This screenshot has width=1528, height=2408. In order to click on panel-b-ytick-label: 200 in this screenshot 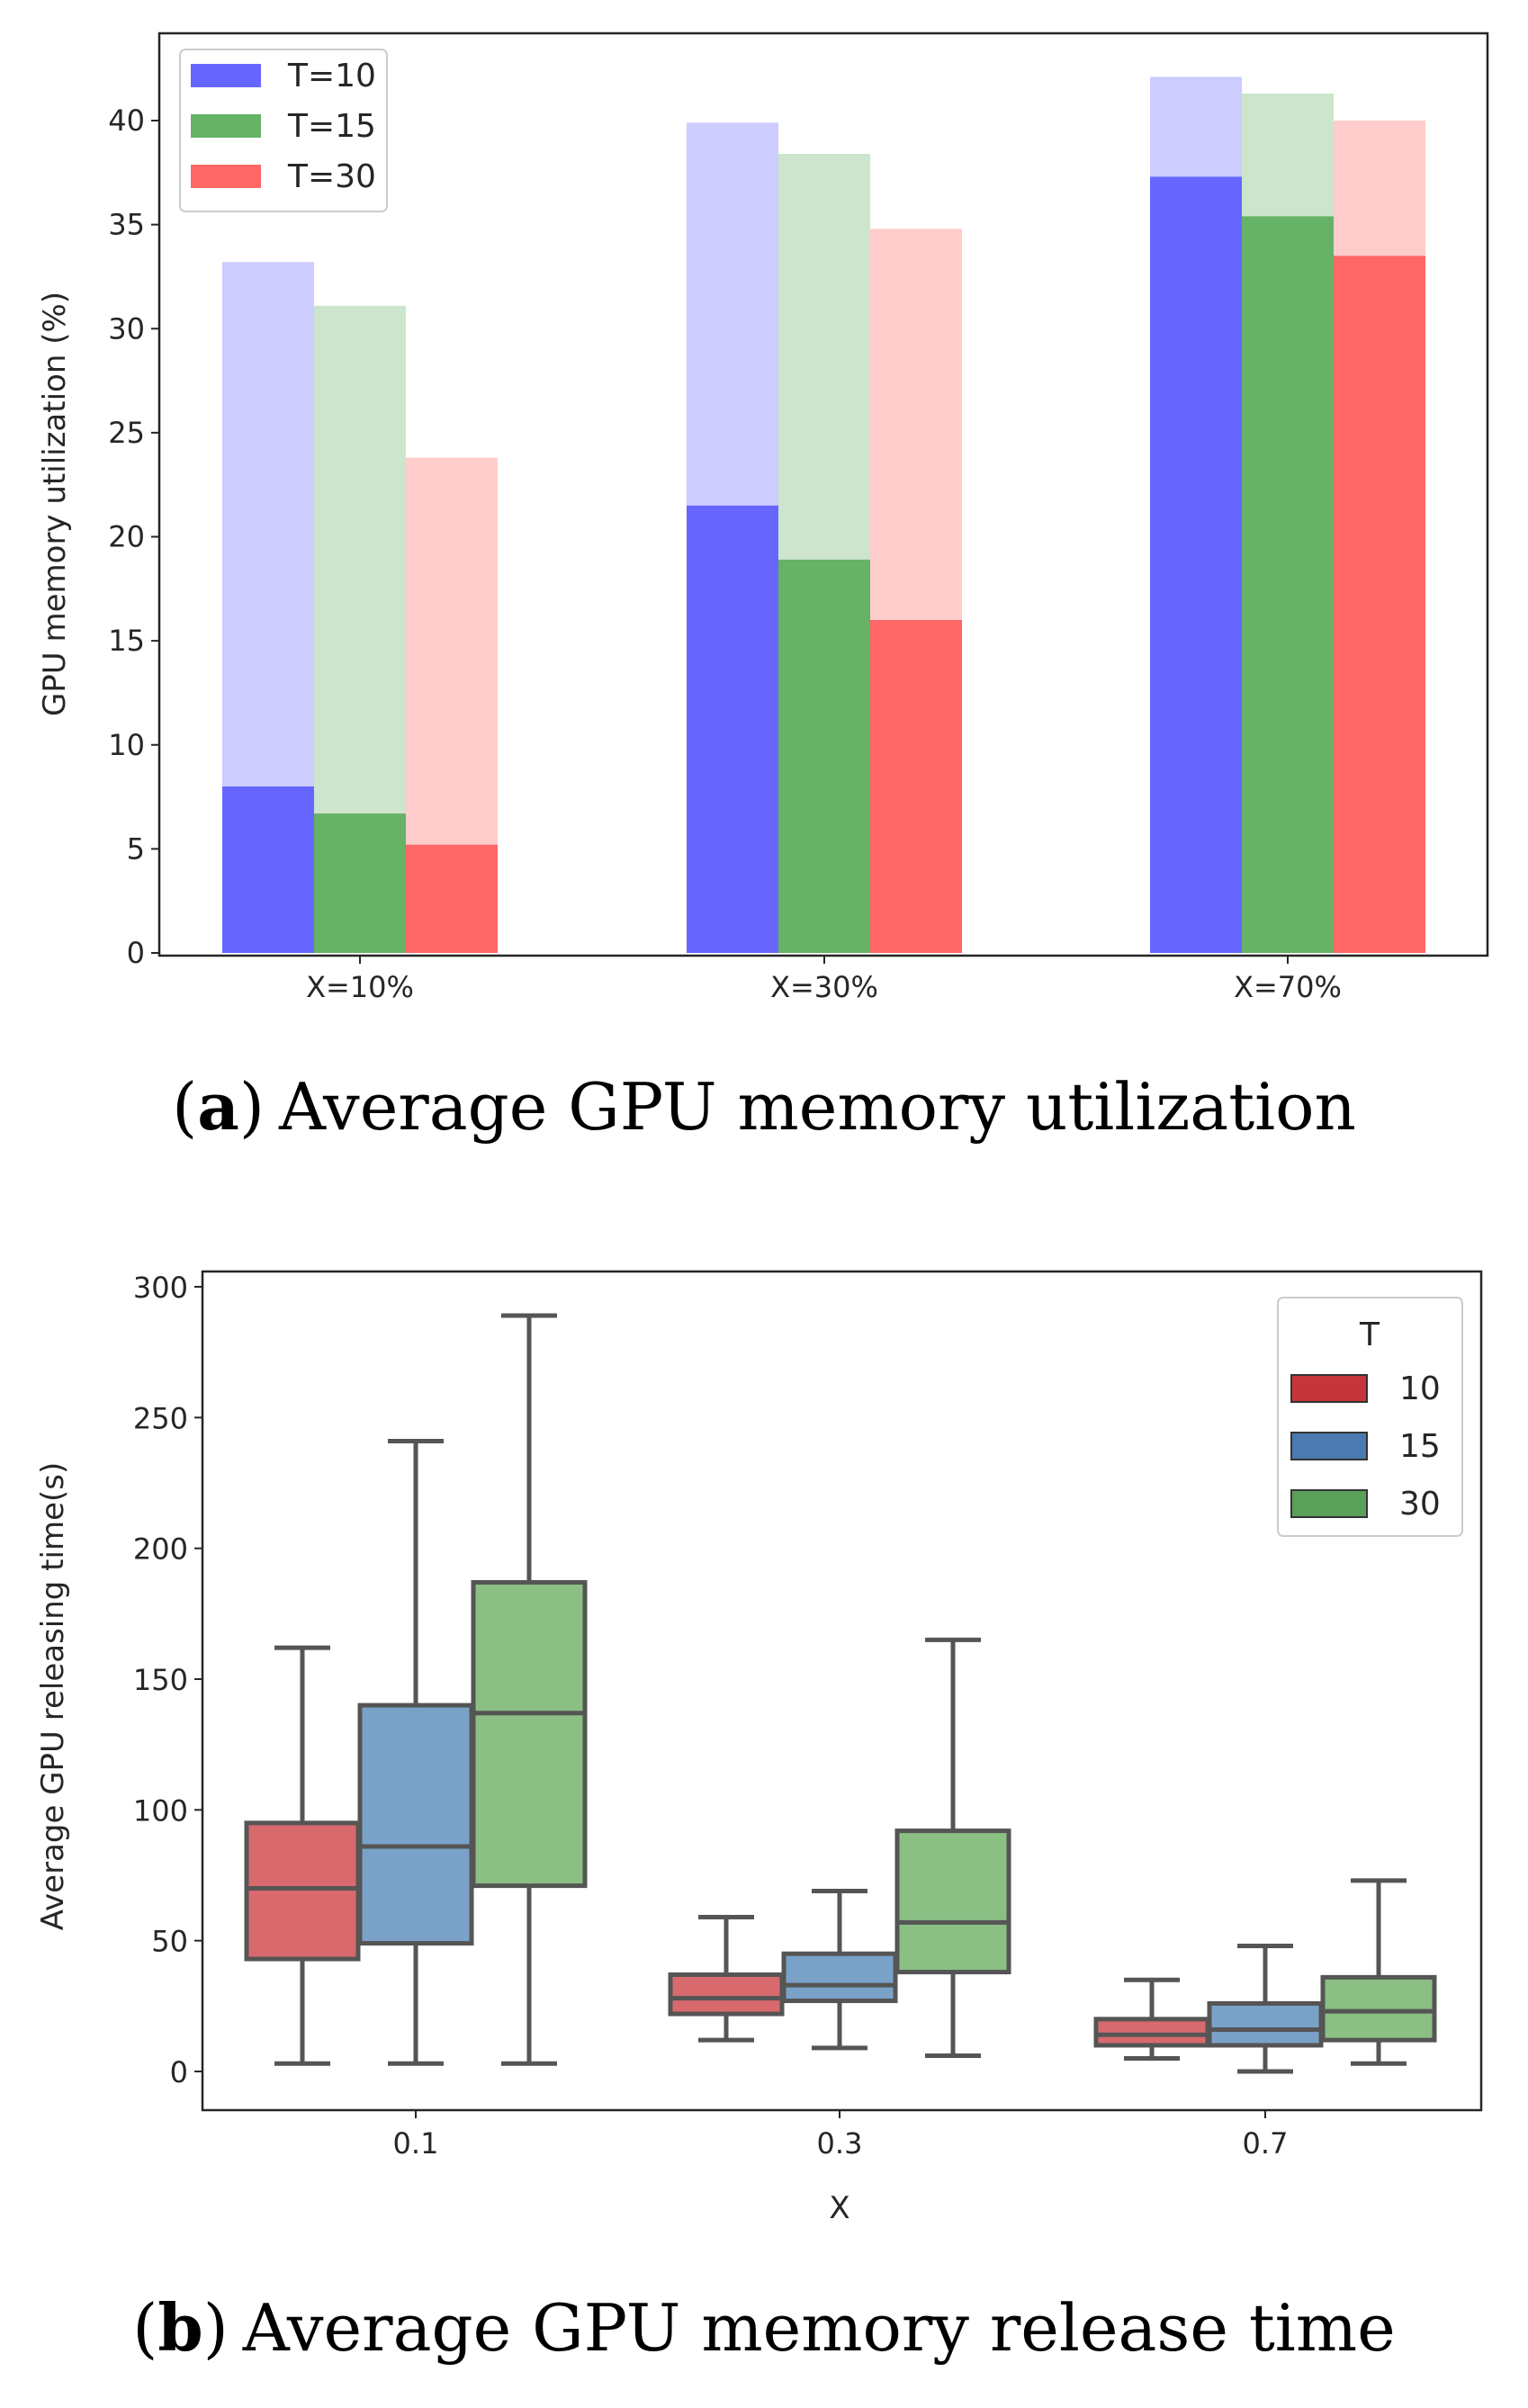, I will do `click(161, 1549)`.